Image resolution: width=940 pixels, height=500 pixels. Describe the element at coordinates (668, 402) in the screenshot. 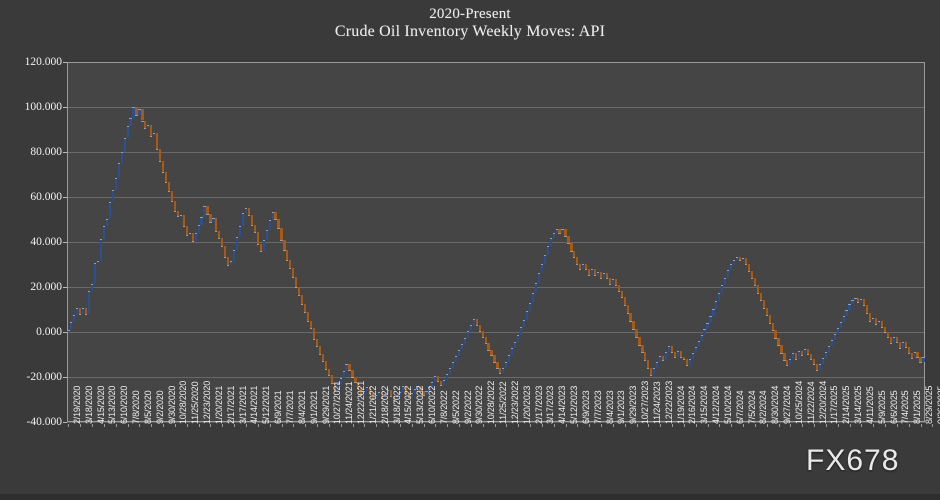

I see `x-axis-label: 12/22/2023` at that location.